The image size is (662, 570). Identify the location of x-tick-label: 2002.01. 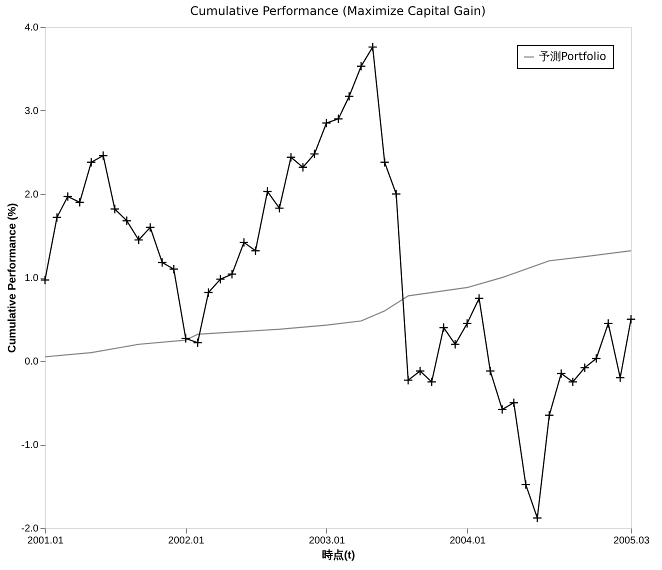
(186, 541).